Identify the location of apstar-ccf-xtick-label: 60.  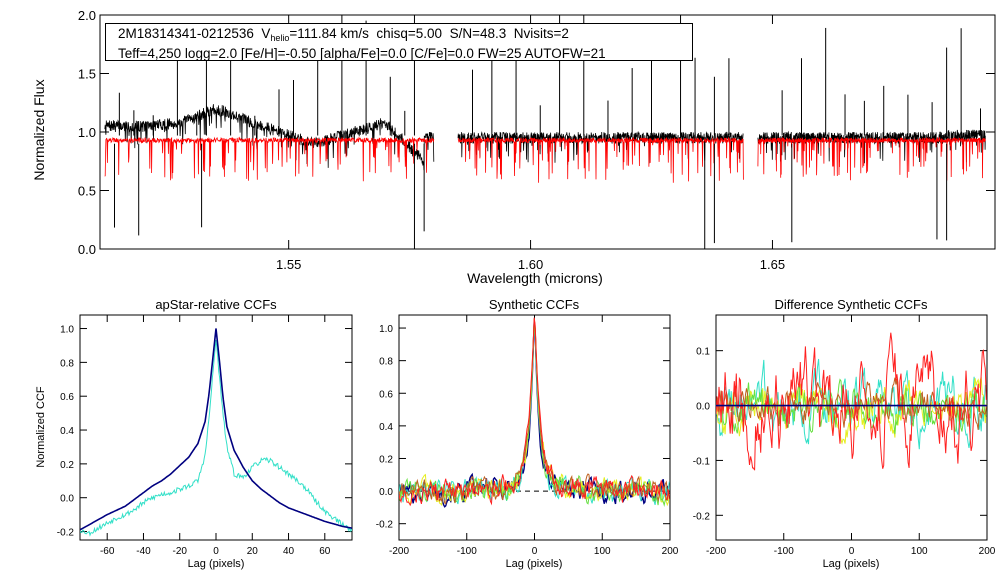
(325, 551).